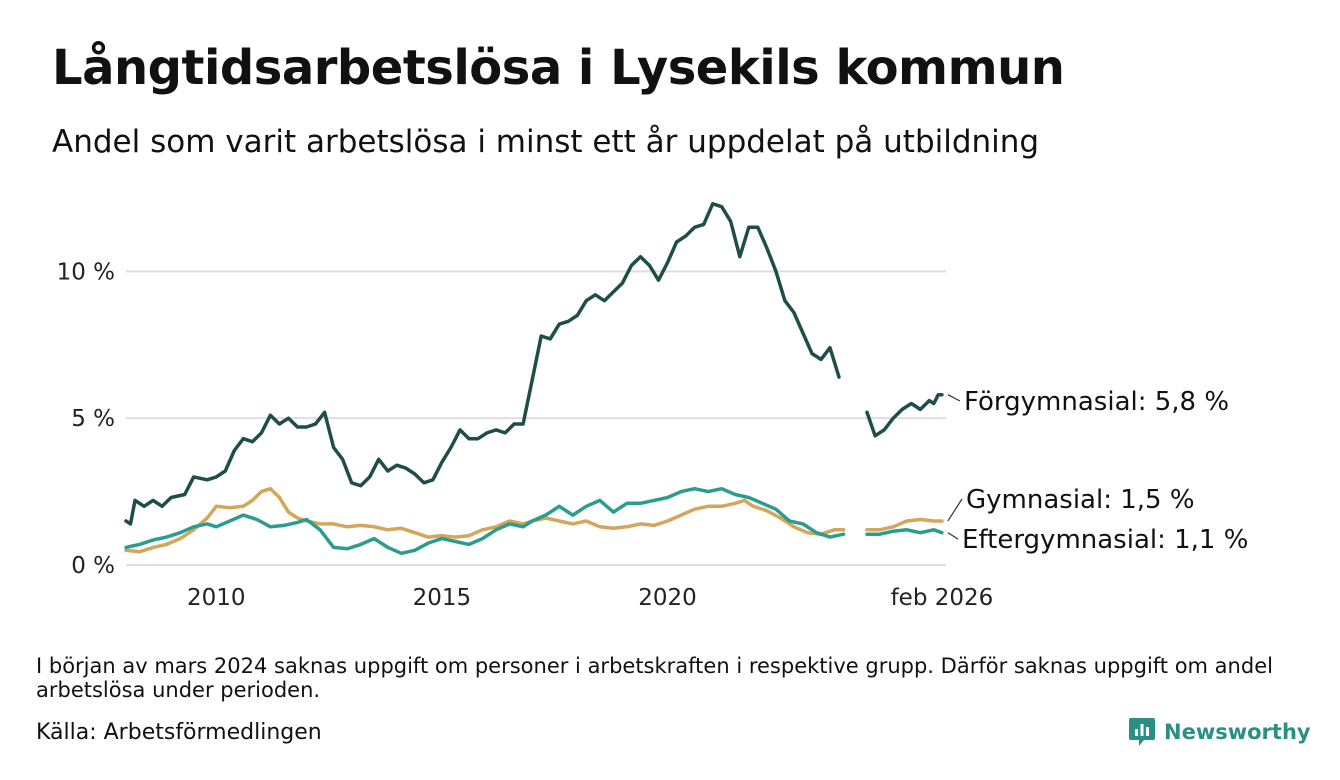 The height and width of the screenshot is (780, 1340). What do you see at coordinates (1237, 732) in the screenshot?
I see `brand-name: Newsworthy` at bounding box center [1237, 732].